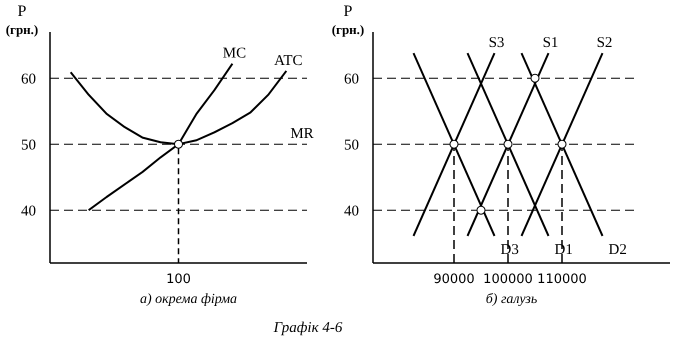 The height and width of the screenshot is (341, 673). I want to click on series-label: D1, so click(563, 250).